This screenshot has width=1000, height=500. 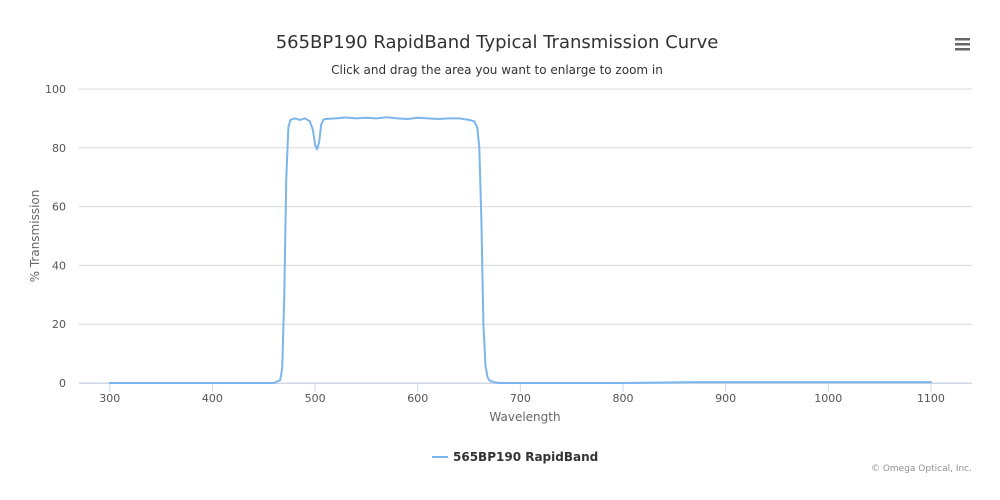 What do you see at coordinates (59, 324) in the screenshot?
I see `y-tick-label: 20` at bounding box center [59, 324].